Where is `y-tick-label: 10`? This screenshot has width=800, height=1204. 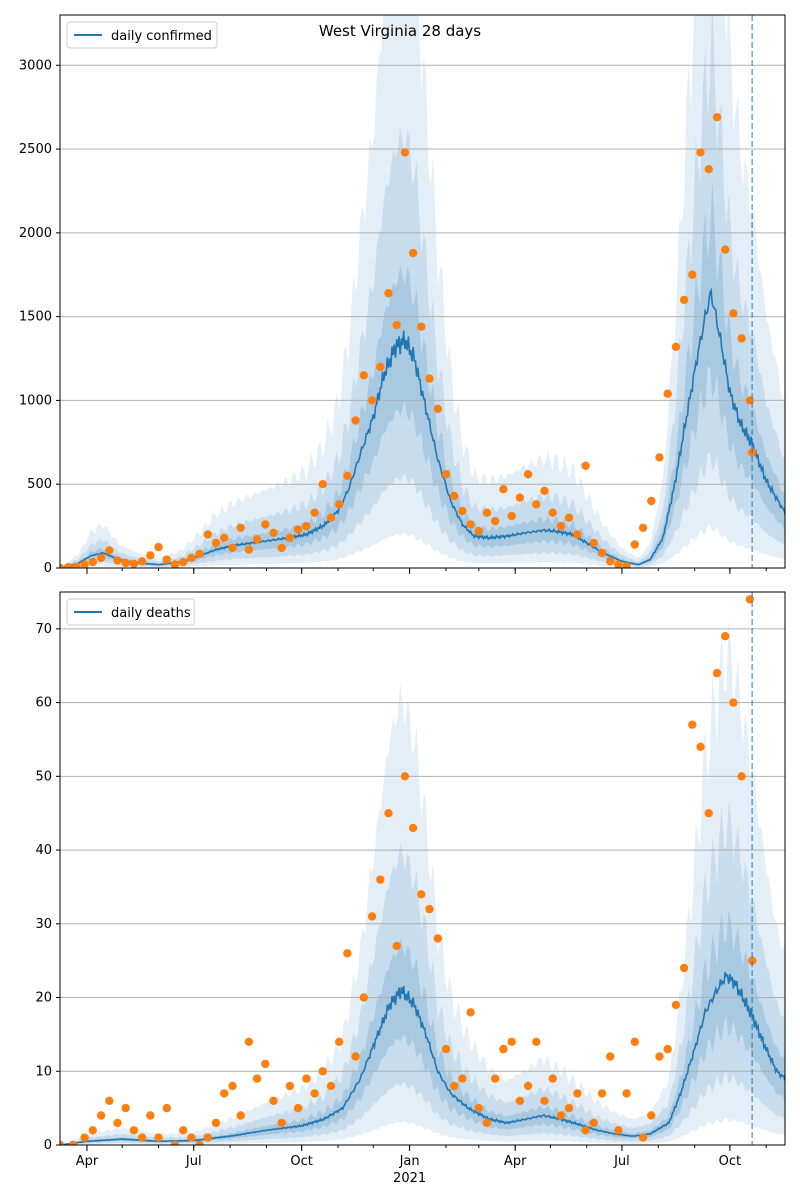
y-tick-label: 10 is located at coordinates (43, 1071).